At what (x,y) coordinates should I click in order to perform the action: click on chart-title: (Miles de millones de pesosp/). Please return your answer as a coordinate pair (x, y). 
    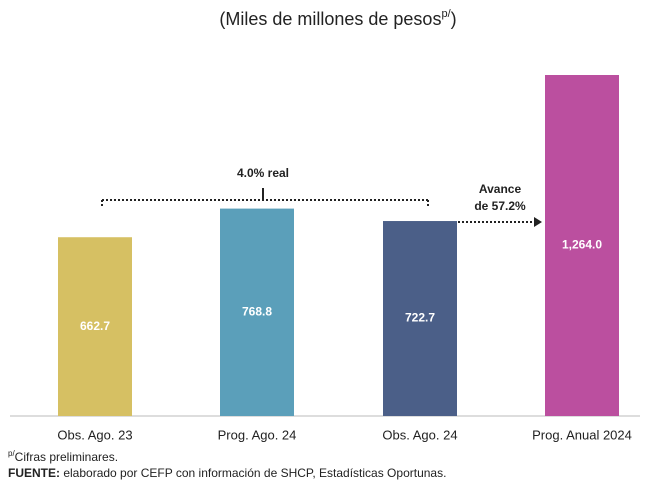
    Looking at the image, I should click on (337, 18).